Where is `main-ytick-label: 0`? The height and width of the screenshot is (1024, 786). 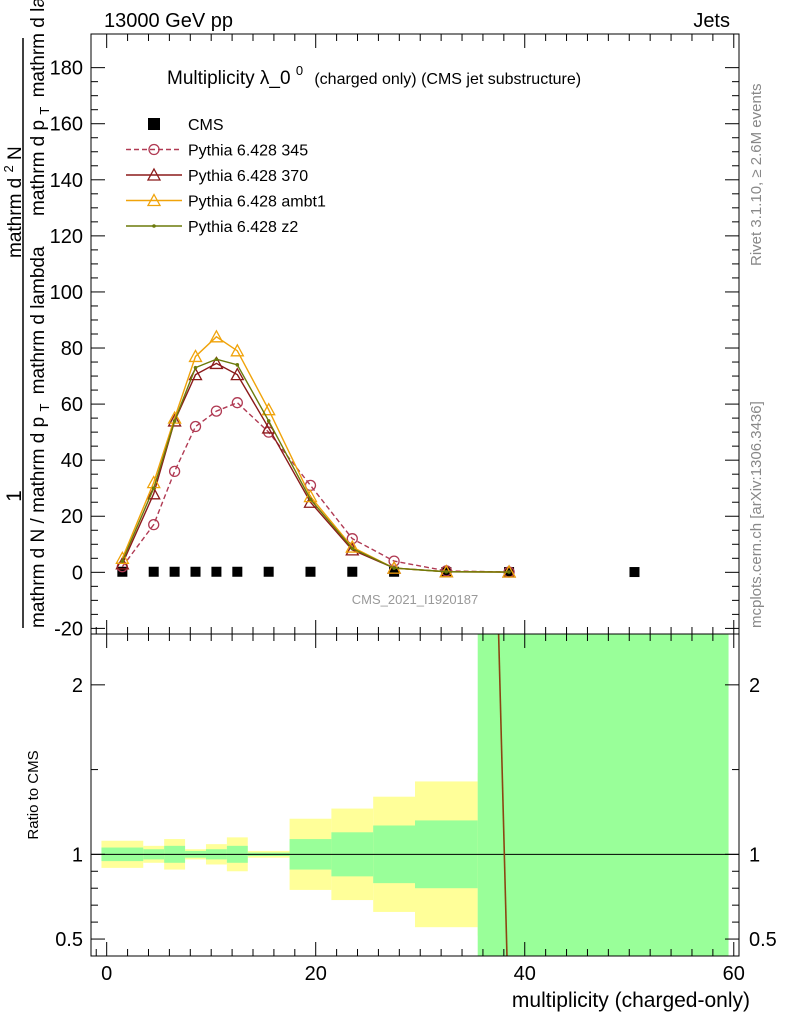 main-ytick-label: 0 is located at coordinates (77, 573).